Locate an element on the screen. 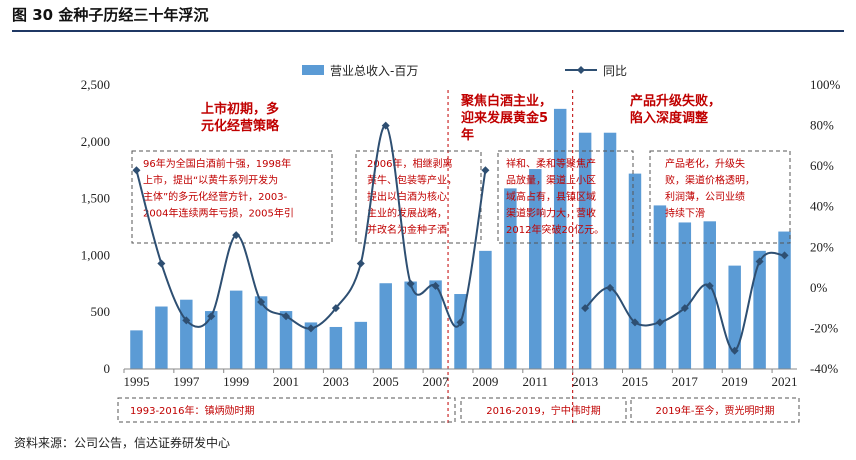  text-box-line: 品放量，渠道上小区 is located at coordinates (551, 180).